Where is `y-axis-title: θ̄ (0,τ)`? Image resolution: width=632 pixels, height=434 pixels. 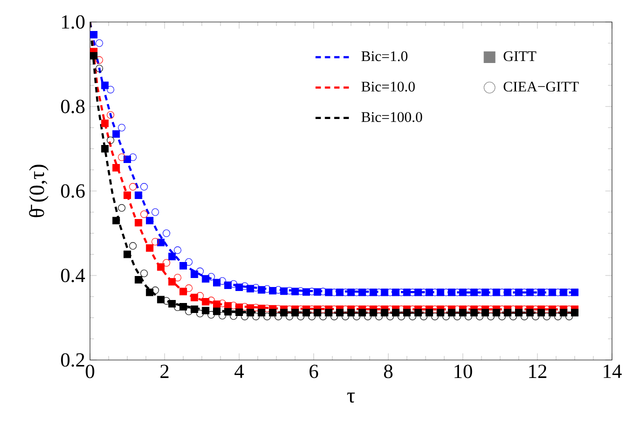 y-axis-title: θ̄ (0,τ) is located at coordinates (38, 191).